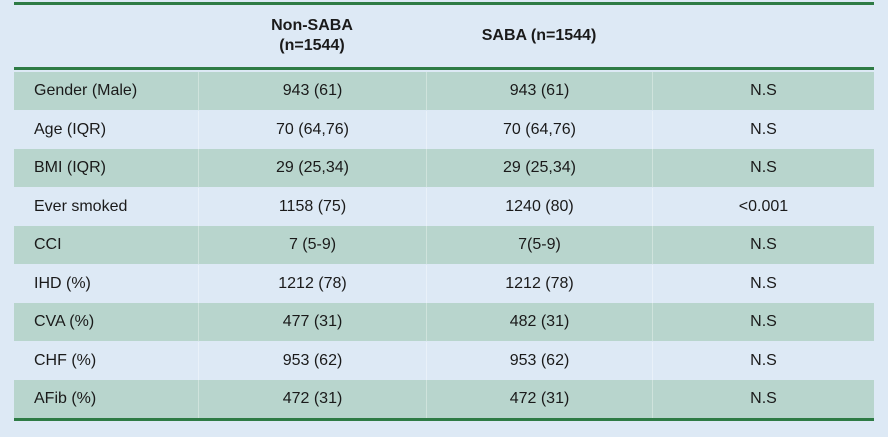  What do you see at coordinates (312, 360) in the screenshot?
I see `cell-non-saba: 953 (62)` at bounding box center [312, 360].